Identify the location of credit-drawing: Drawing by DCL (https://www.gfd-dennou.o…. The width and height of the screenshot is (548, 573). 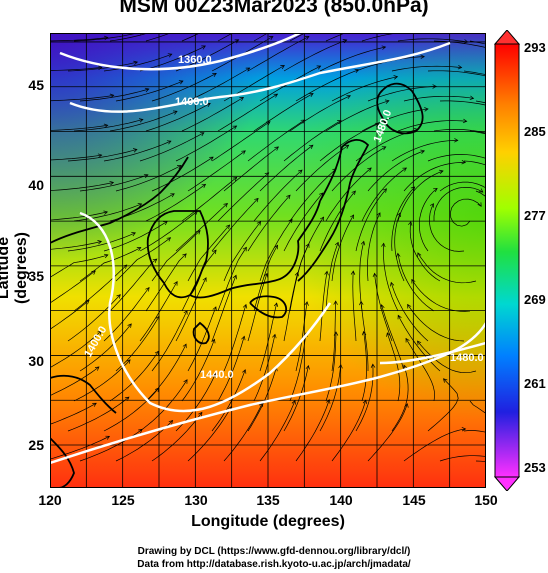
(274, 551).